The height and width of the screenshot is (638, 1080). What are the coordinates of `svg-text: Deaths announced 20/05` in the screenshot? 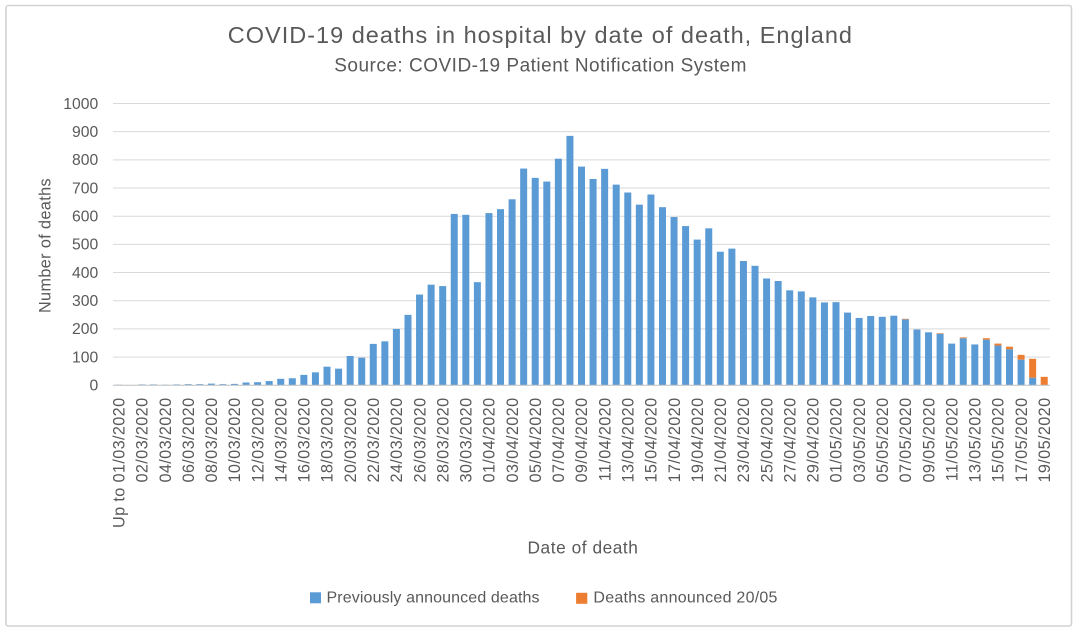 It's located at (685, 598).